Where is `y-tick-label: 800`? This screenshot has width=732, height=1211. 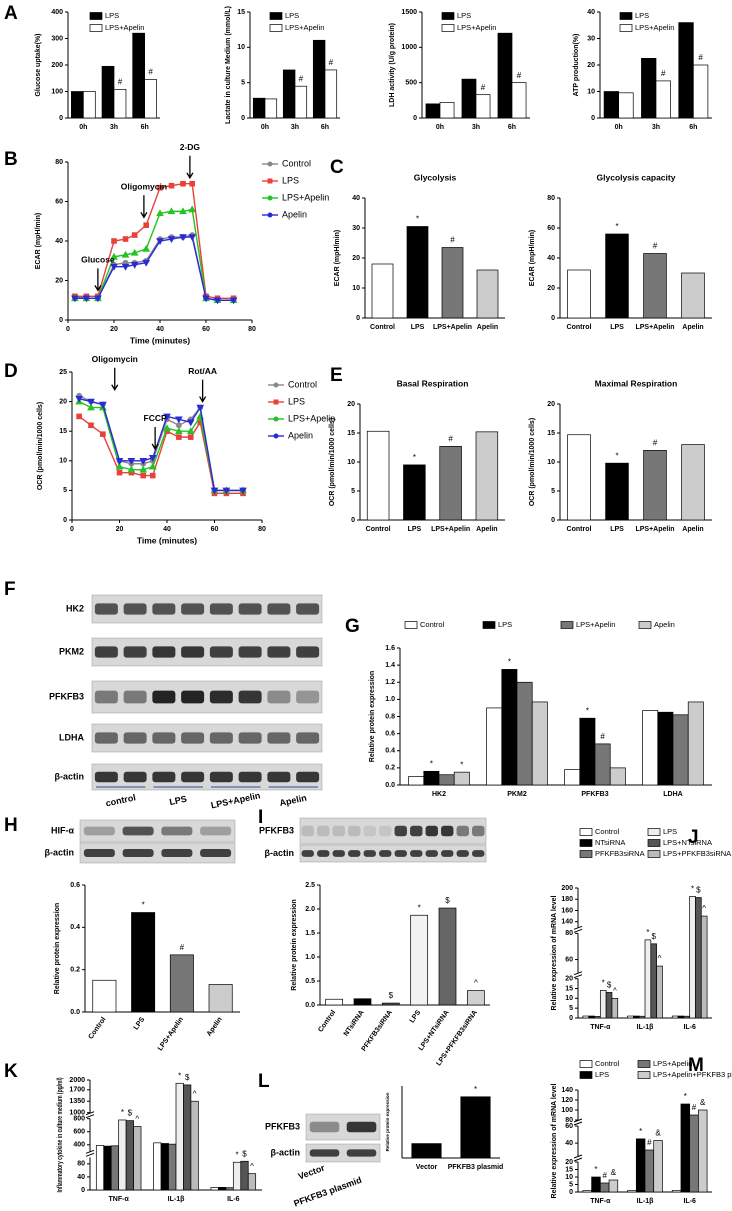
y-tick-label: 800 is located at coordinates (79, 1119).